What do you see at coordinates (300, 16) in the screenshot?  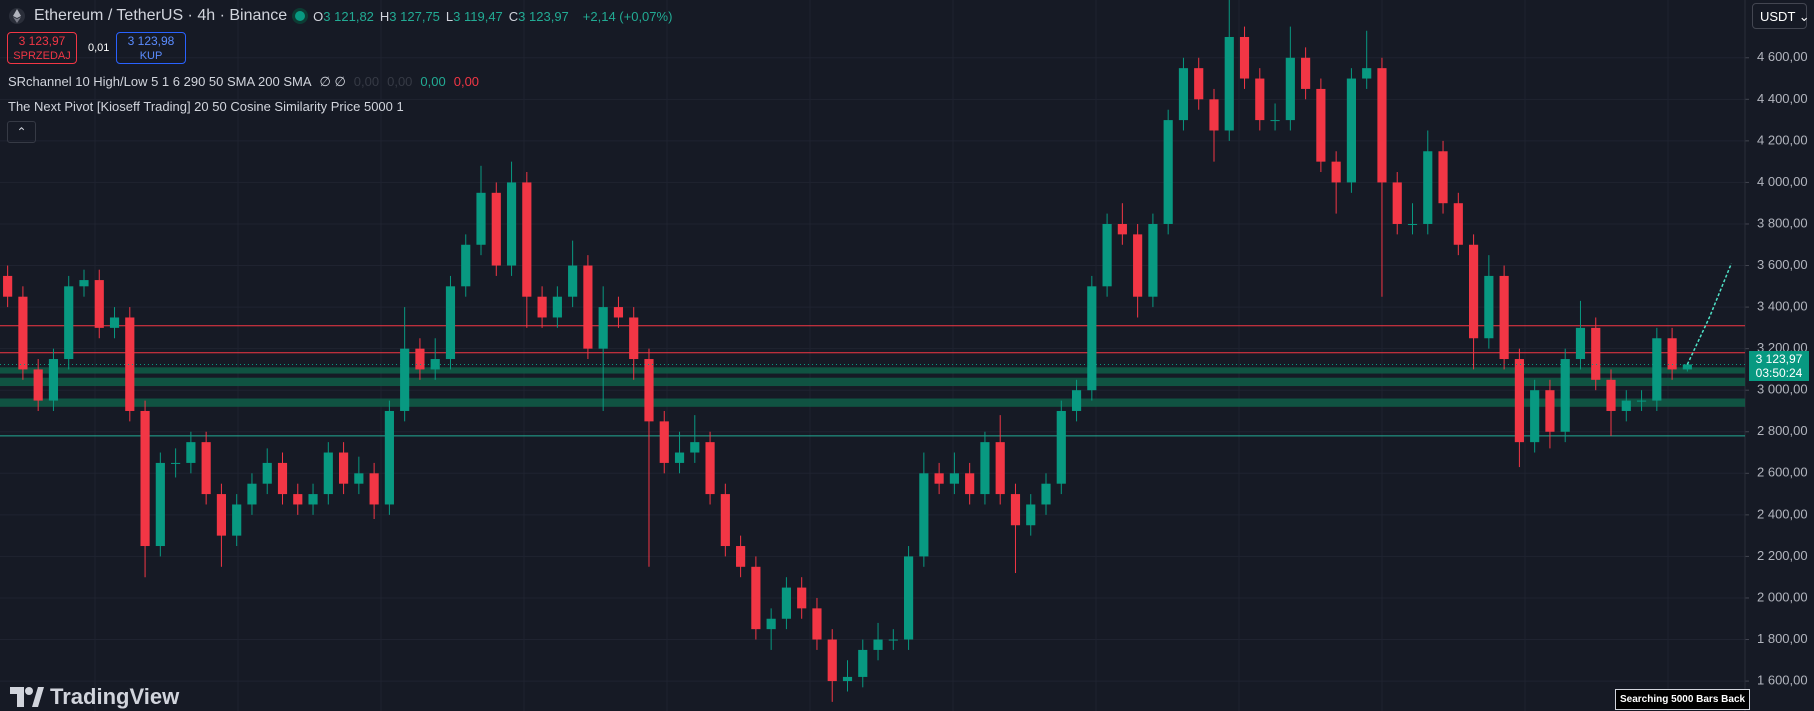 I see `market-status` at bounding box center [300, 16].